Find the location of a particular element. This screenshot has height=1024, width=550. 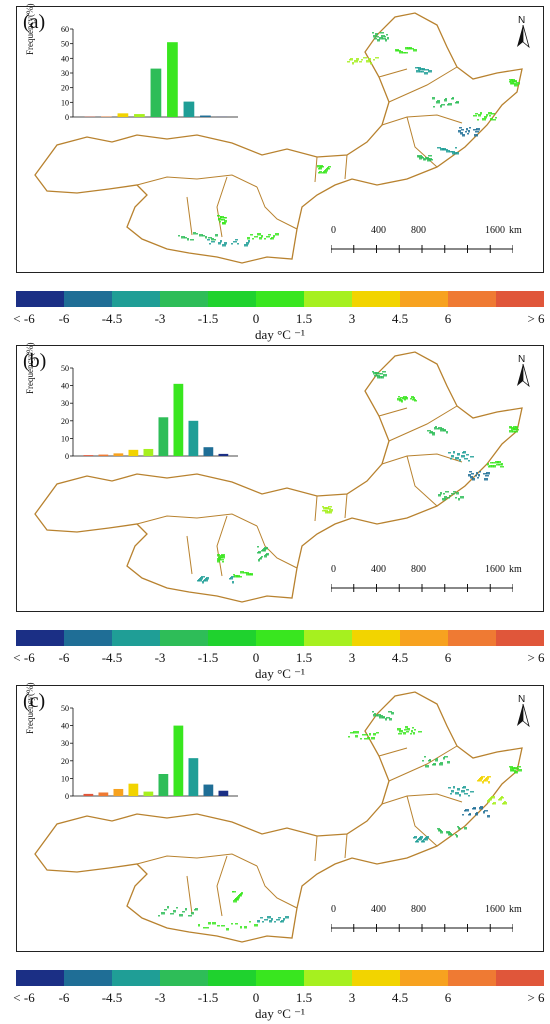

histogram-ytick-label: 60 is located at coordinates (65, 29).